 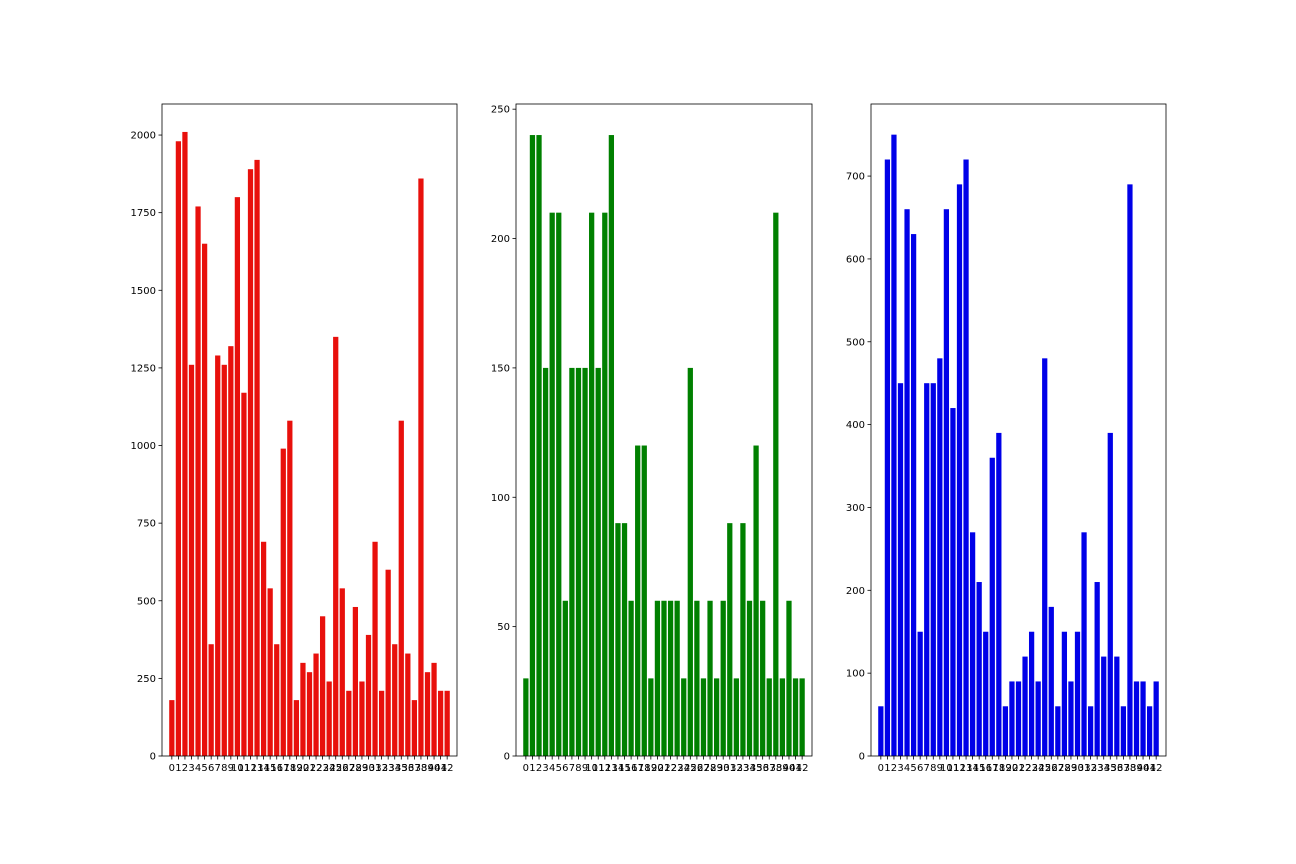 I want to click on y-tick-label: 400, so click(x=855, y=425).